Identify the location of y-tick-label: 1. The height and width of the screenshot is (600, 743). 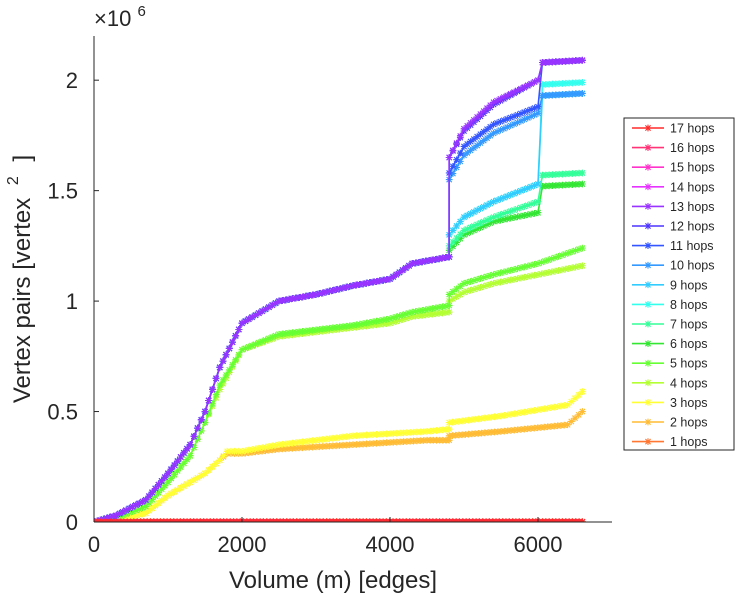
(72, 301).